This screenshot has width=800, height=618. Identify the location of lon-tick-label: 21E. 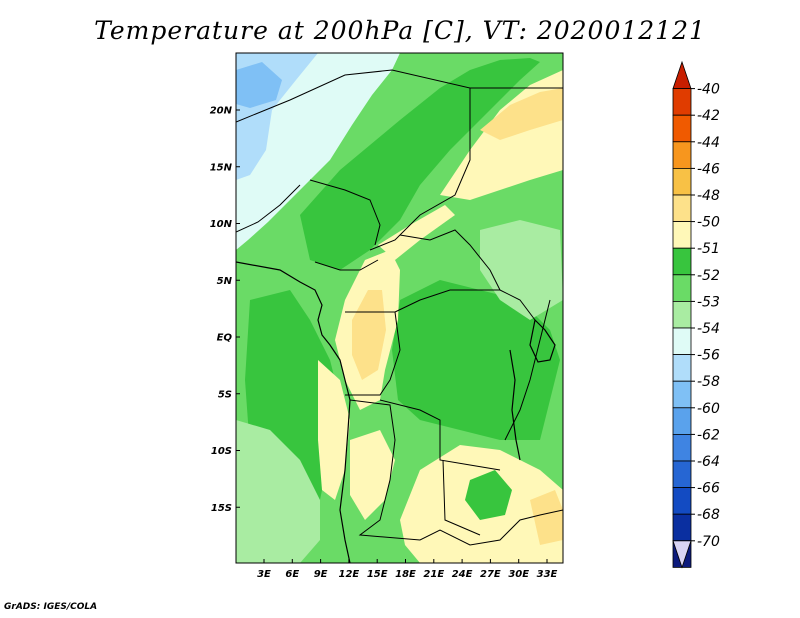
(433, 574).